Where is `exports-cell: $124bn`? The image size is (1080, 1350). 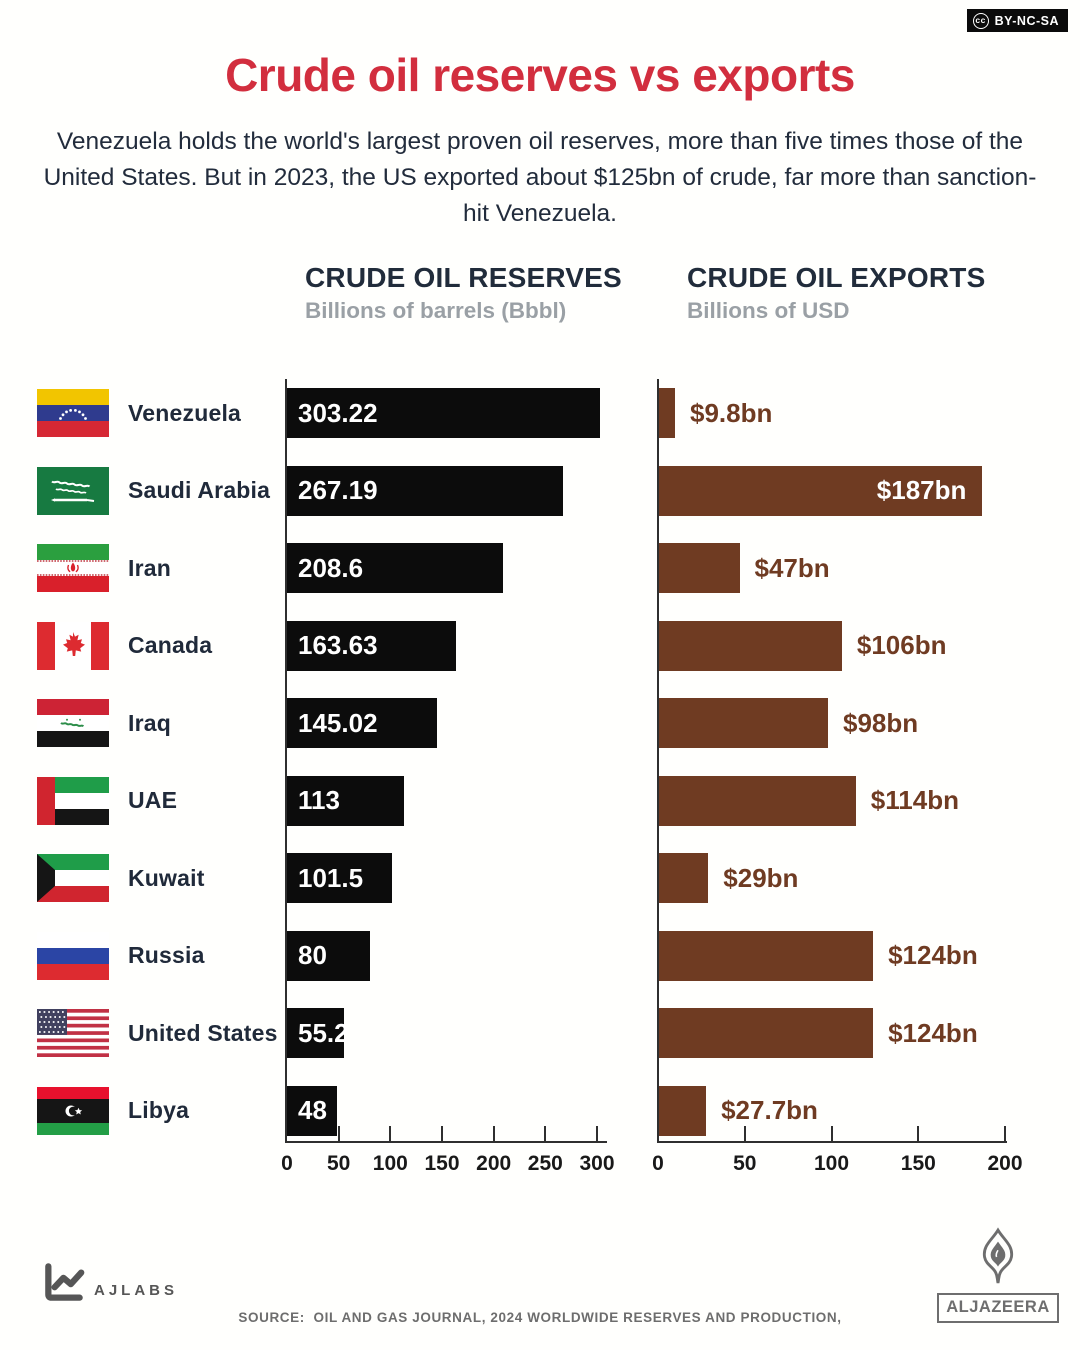
exports-cell: $124bn is located at coordinates (818, 1033).